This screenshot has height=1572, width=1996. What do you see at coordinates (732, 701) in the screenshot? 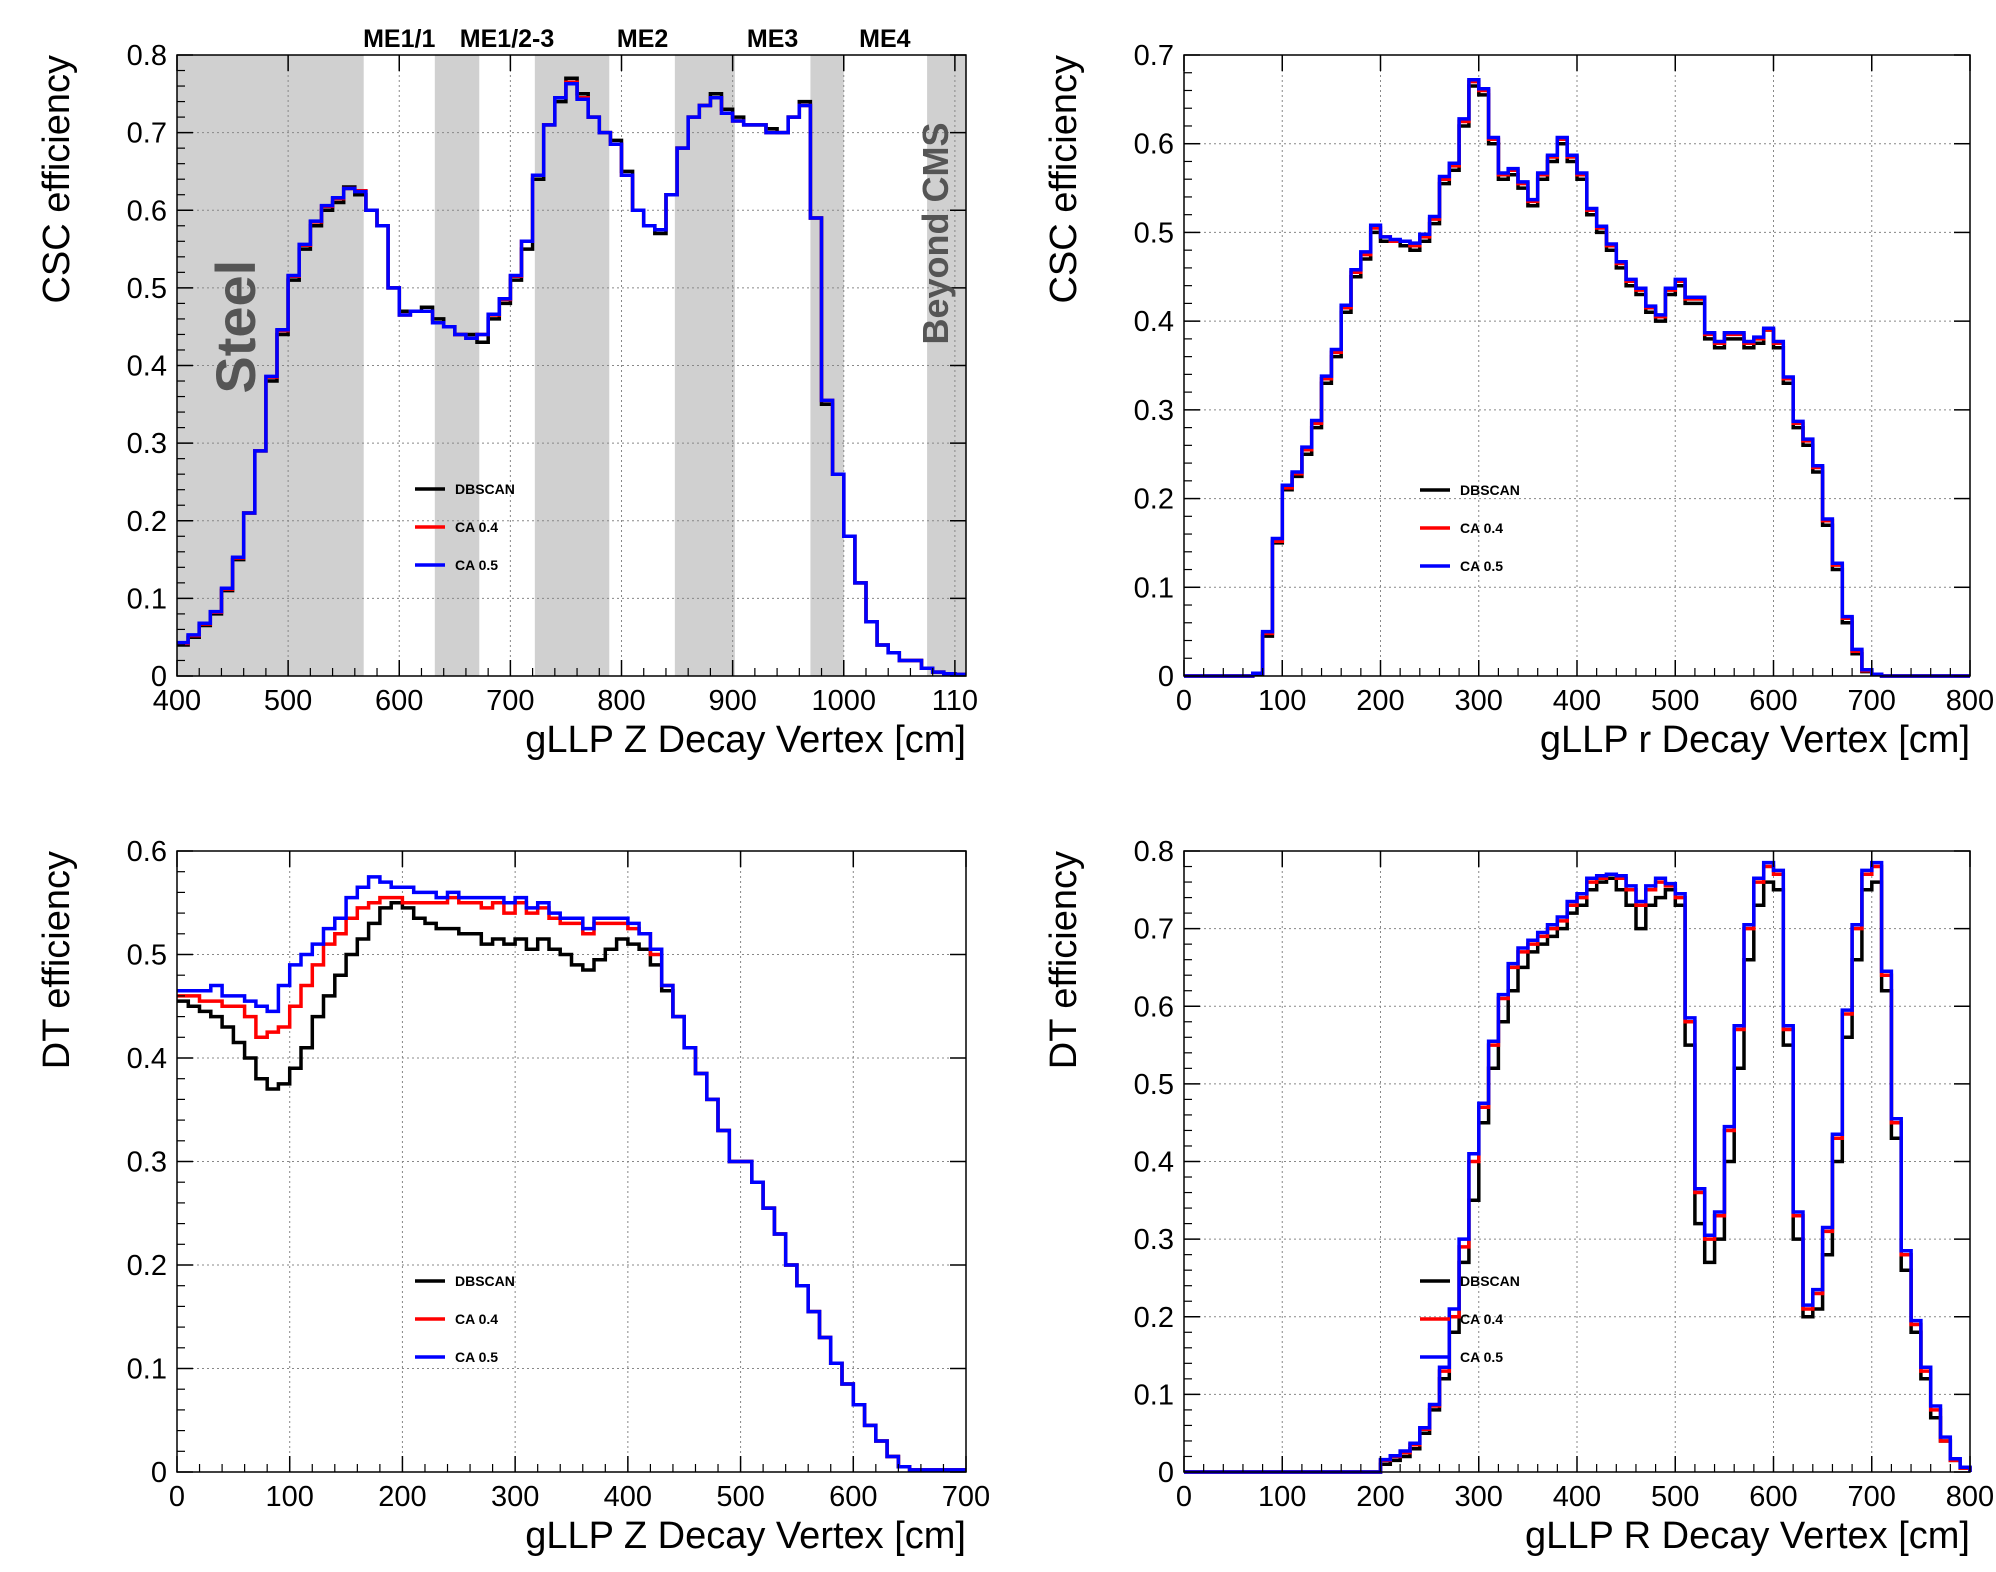
I see `x-tick-label: 900` at bounding box center [732, 701].